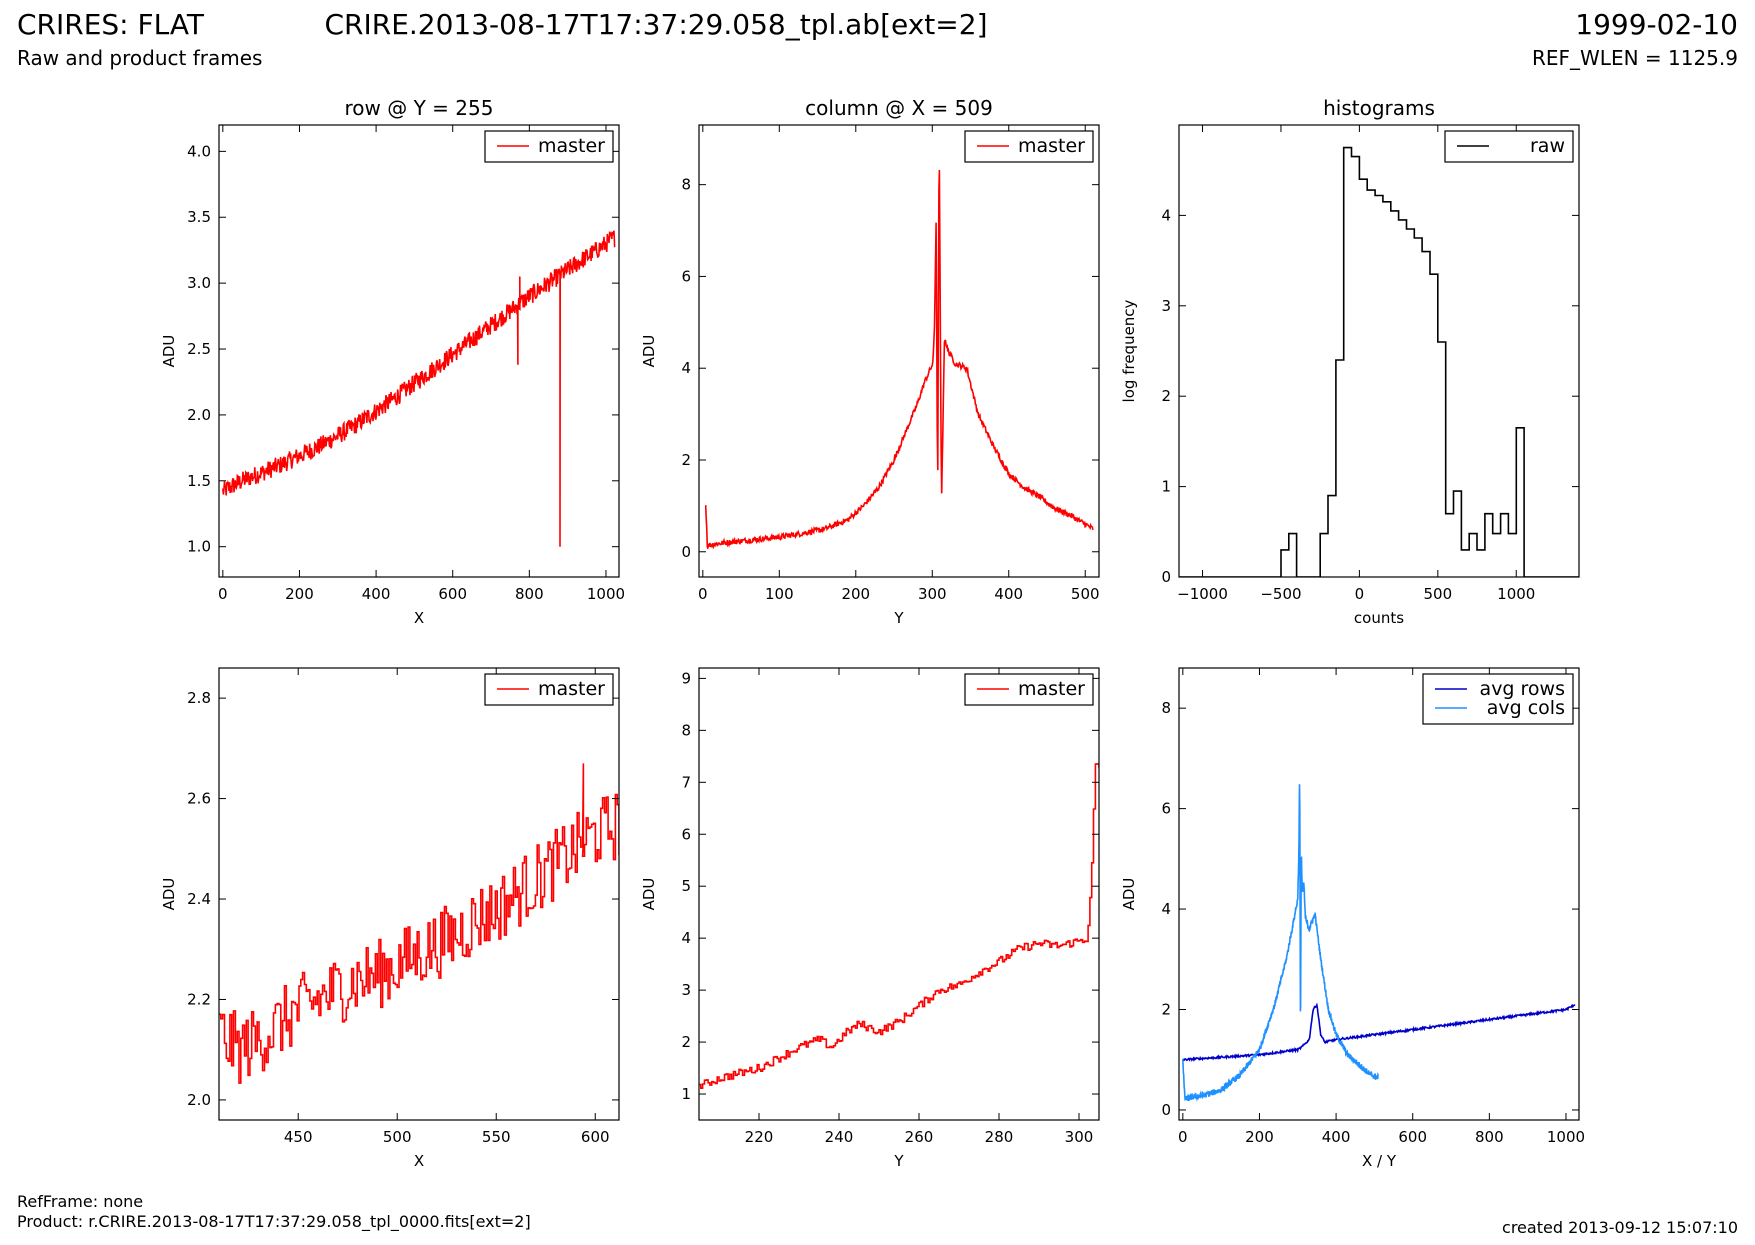 This screenshot has height=1245, width=1755. I want to click on y-tick-label: 2.8, so click(199, 698).